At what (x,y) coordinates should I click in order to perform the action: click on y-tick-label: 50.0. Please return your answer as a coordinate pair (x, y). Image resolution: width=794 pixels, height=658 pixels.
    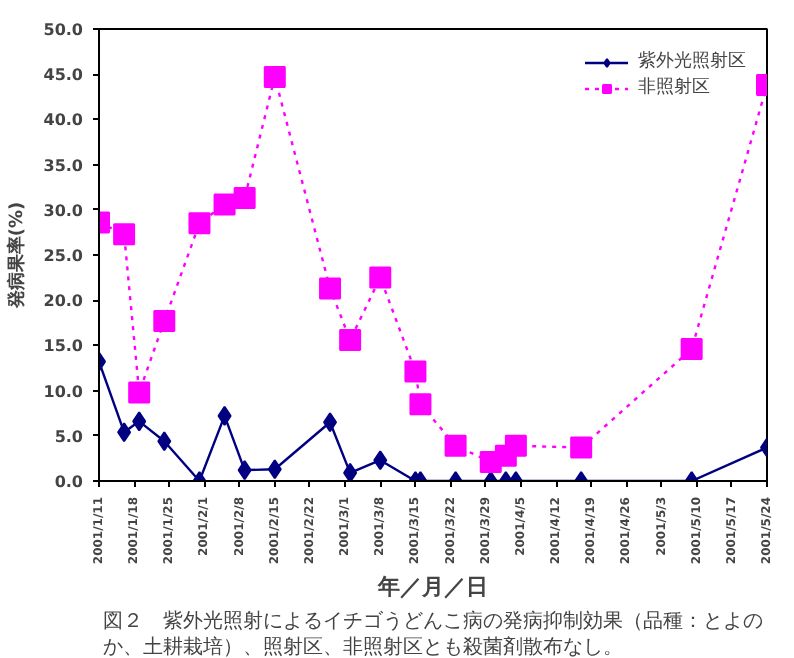
    Looking at the image, I should click on (63, 30).